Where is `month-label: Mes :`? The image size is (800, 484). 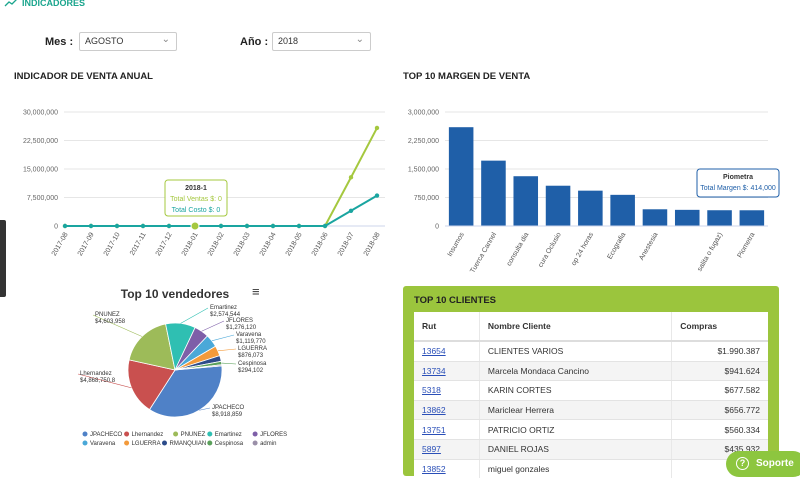 month-label: Mes : is located at coordinates (59, 42).